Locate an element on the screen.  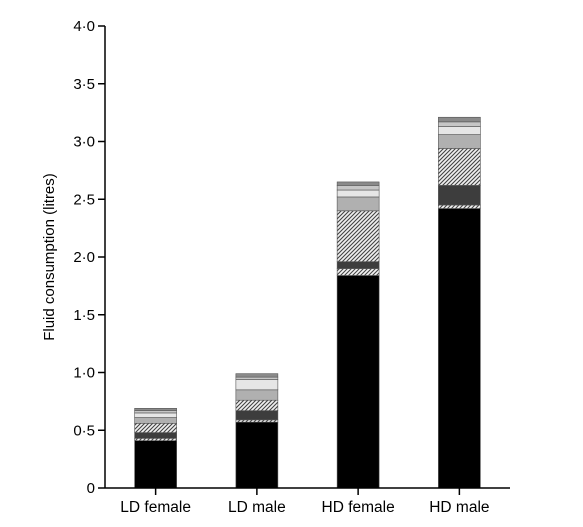
x-category-label: LD male is located at coordinates (257, 507).